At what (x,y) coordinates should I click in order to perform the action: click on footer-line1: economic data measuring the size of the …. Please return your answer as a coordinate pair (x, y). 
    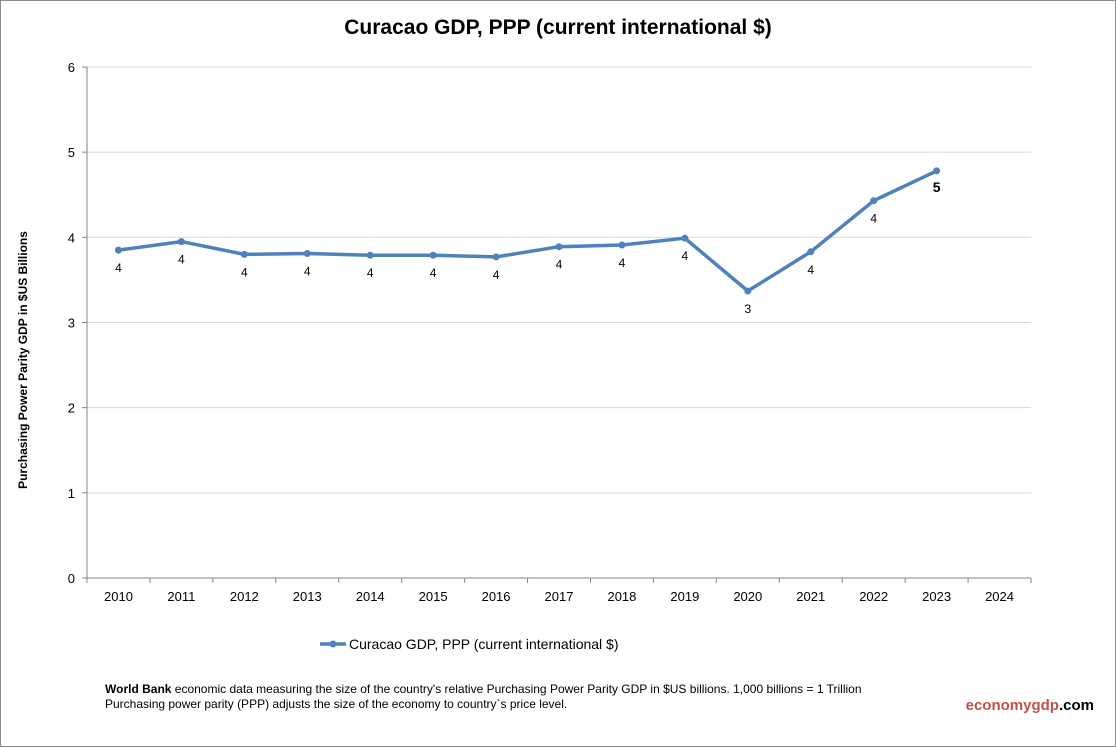
    Looking at the image, I should click on (516, 689).